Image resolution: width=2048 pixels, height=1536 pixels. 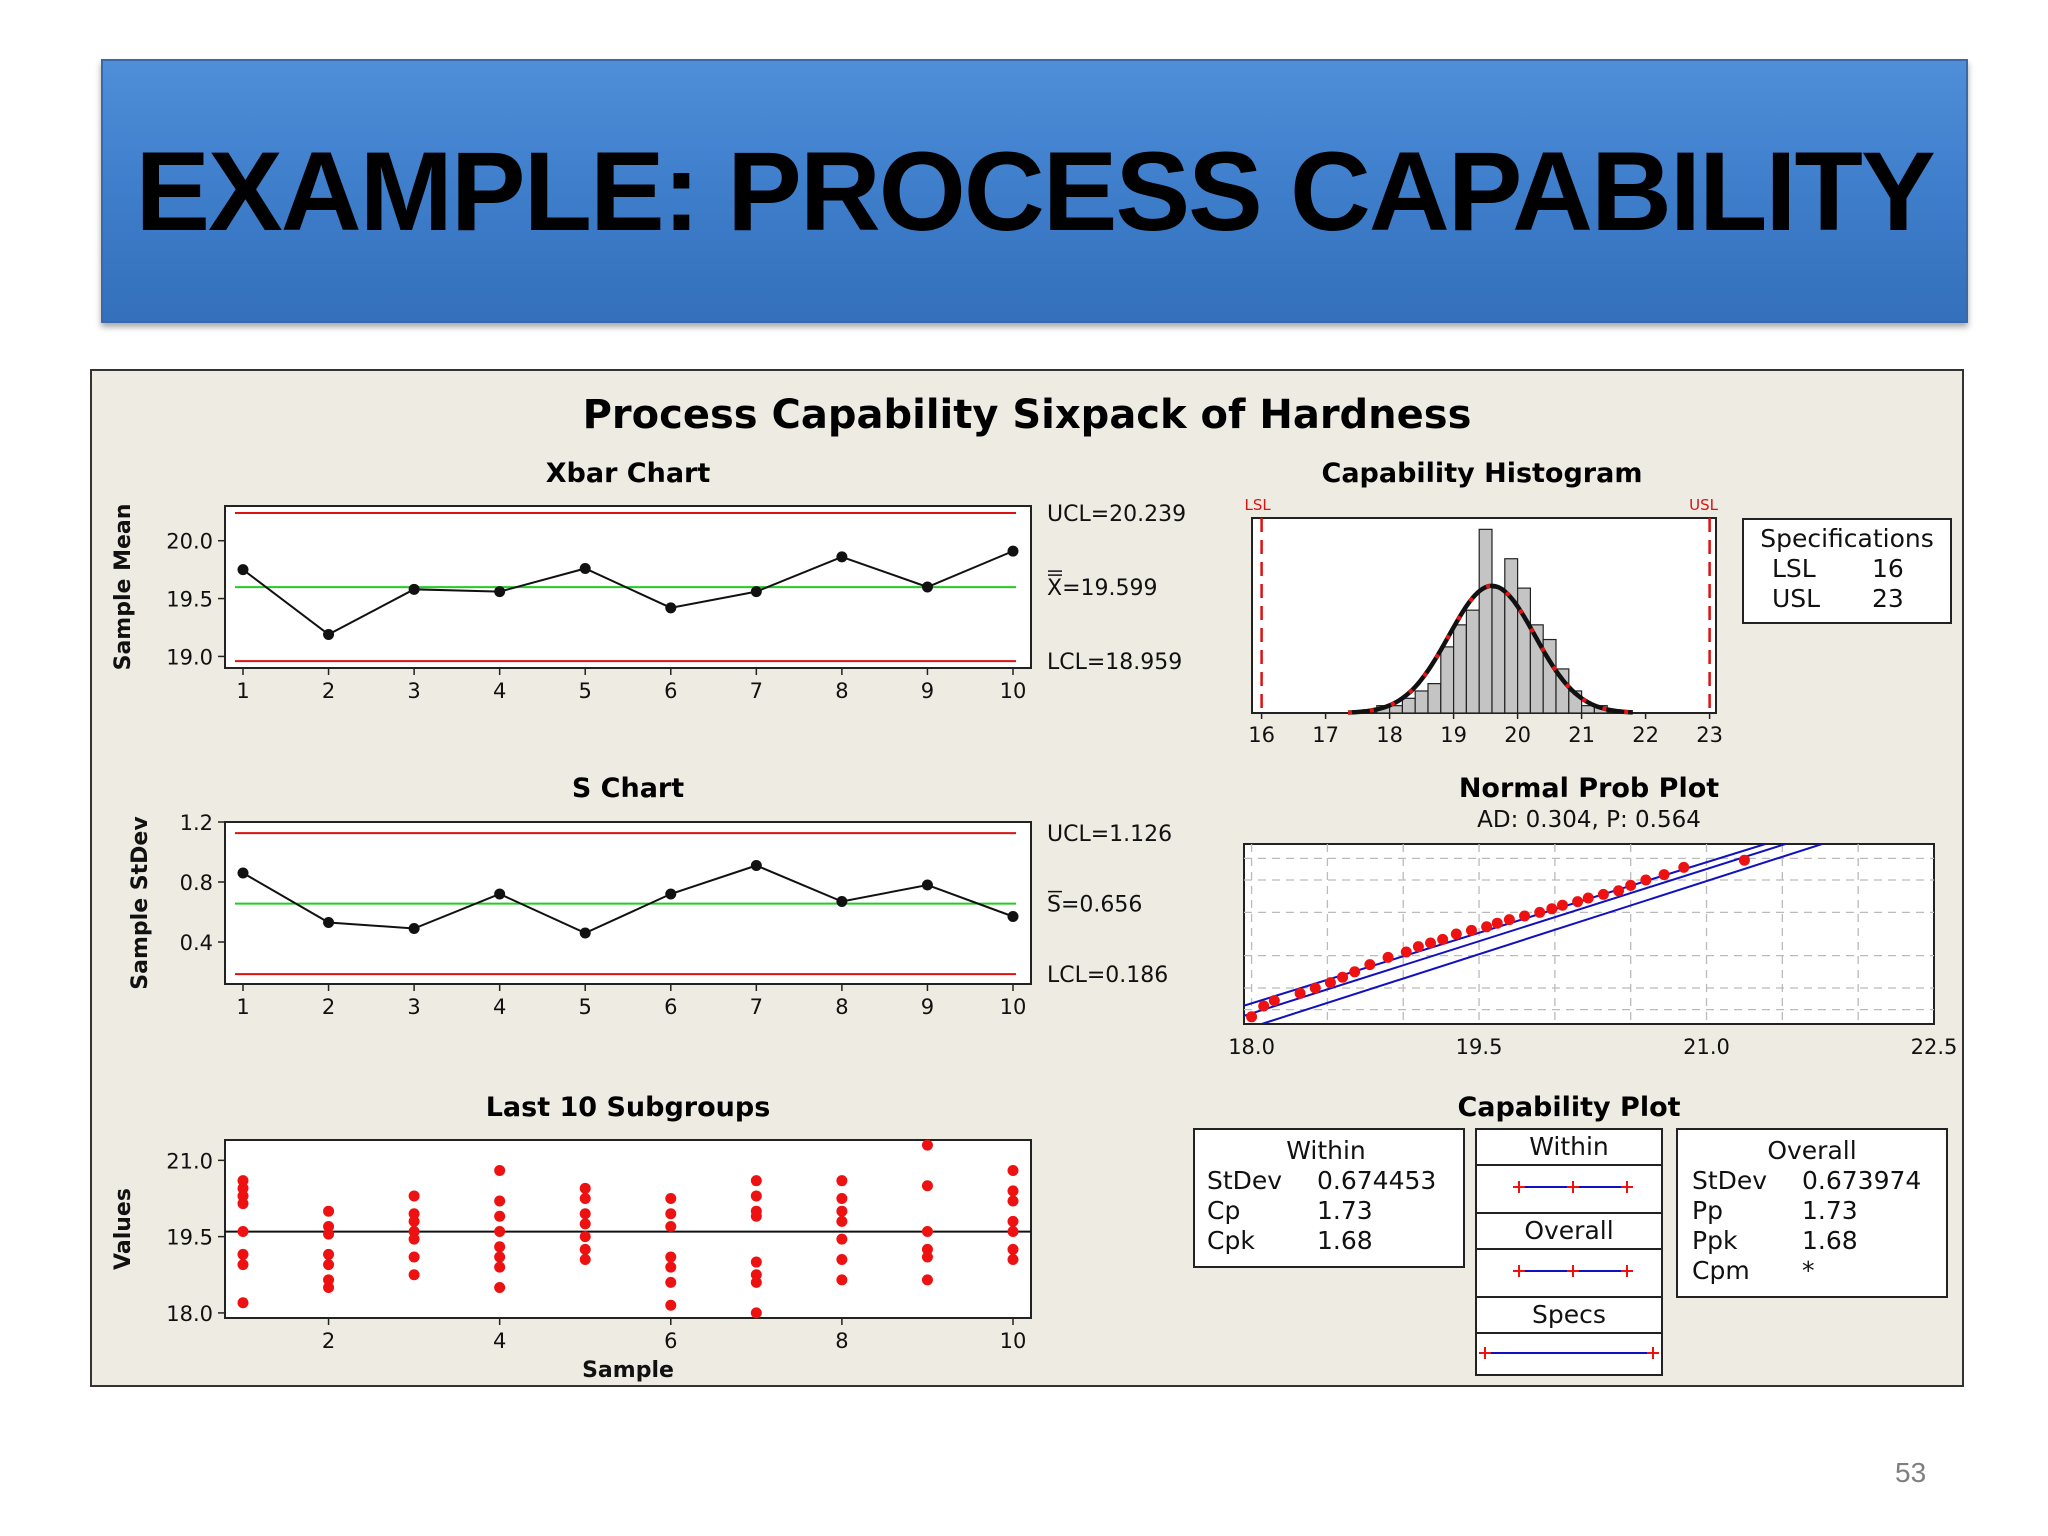 I want to click on s-g-center-label: S=0.656, so click(x=1094, y=905).